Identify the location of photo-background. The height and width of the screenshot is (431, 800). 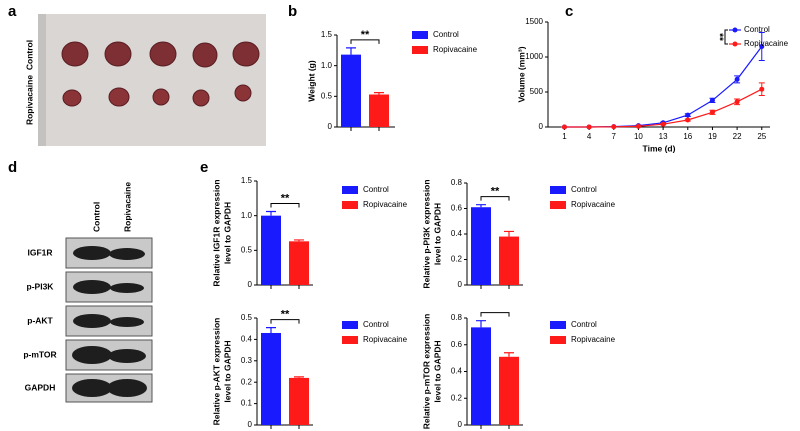
(152, 80).